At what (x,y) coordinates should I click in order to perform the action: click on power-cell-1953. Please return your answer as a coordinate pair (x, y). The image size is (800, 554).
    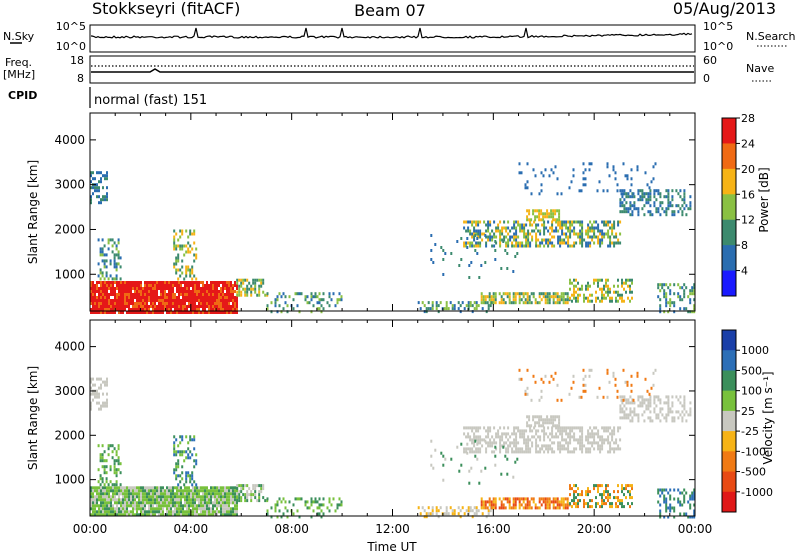
    Looking at the image, I should click on (684, 209).